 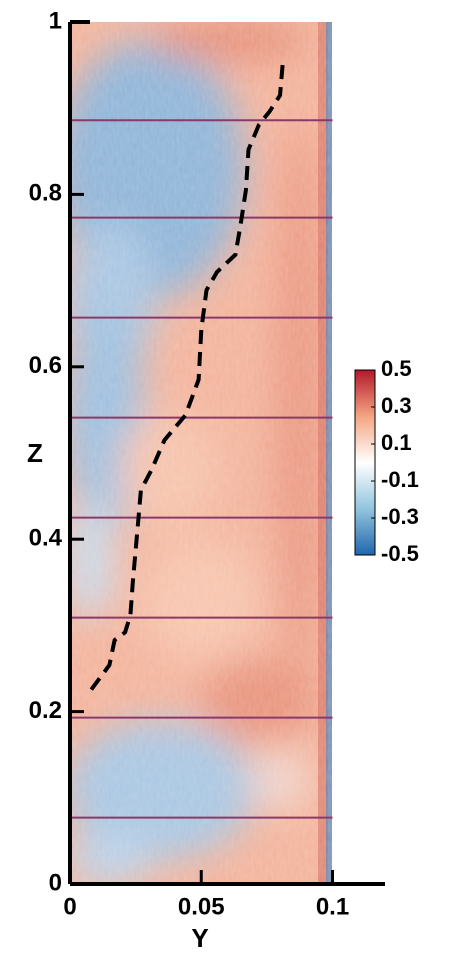 I want to click on colorbar-tick-label: -0.3, so click(x=400, y=516).